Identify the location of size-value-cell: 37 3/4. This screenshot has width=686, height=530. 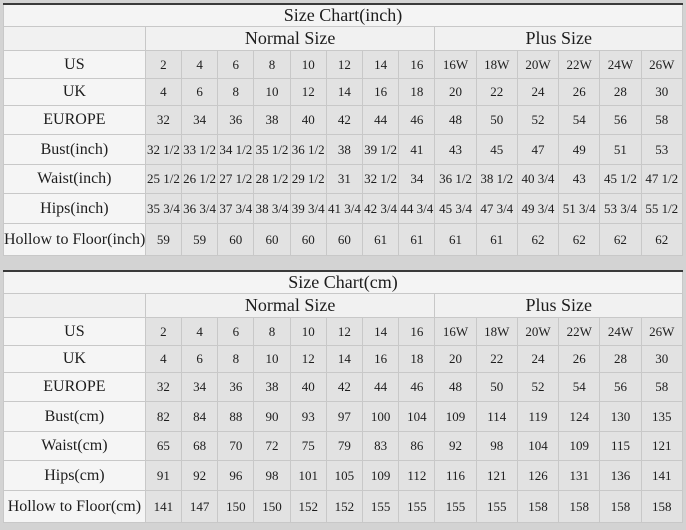
(236, 208).